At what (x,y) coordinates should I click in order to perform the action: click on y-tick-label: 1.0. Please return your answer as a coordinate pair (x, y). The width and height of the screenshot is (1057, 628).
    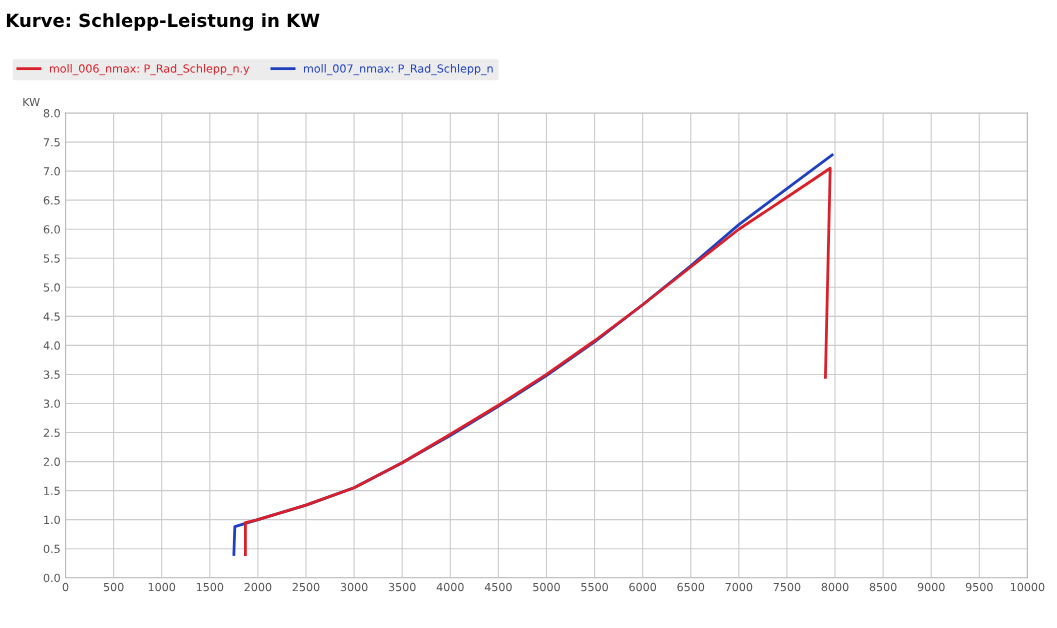
    Looking at the image, I should click on (52, 520).